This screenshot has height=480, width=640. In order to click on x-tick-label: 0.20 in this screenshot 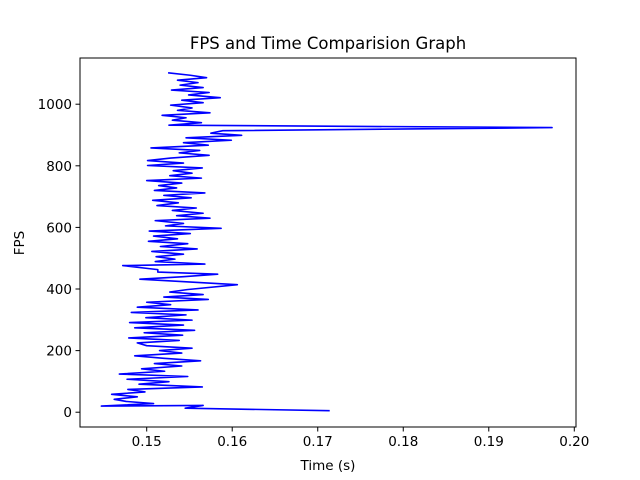, I will do `click(574, 442)`.